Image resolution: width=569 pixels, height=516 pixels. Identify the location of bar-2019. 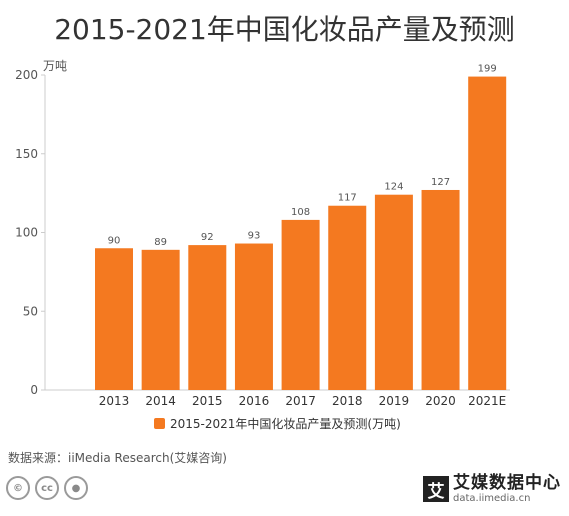
(393, 292).